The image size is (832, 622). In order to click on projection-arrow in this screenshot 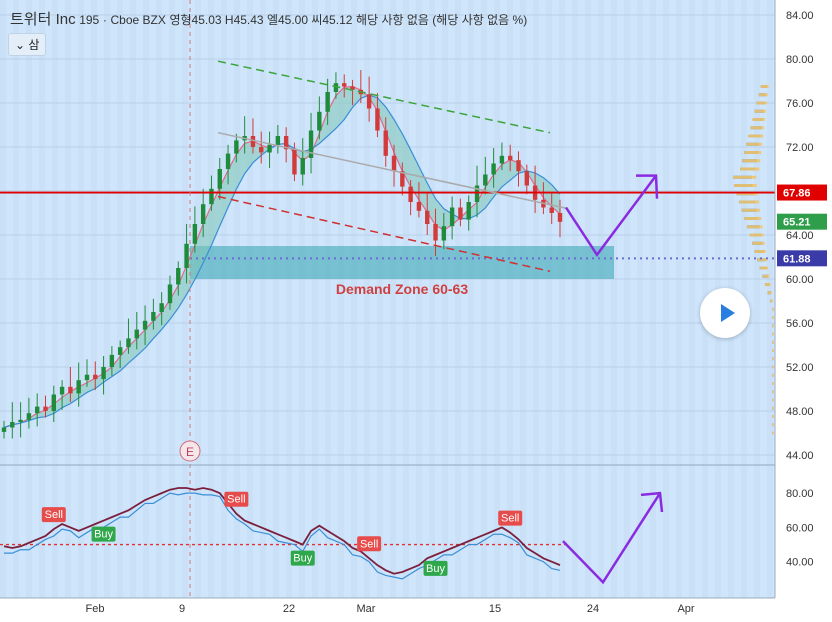, I will do `click(611, 215)`.